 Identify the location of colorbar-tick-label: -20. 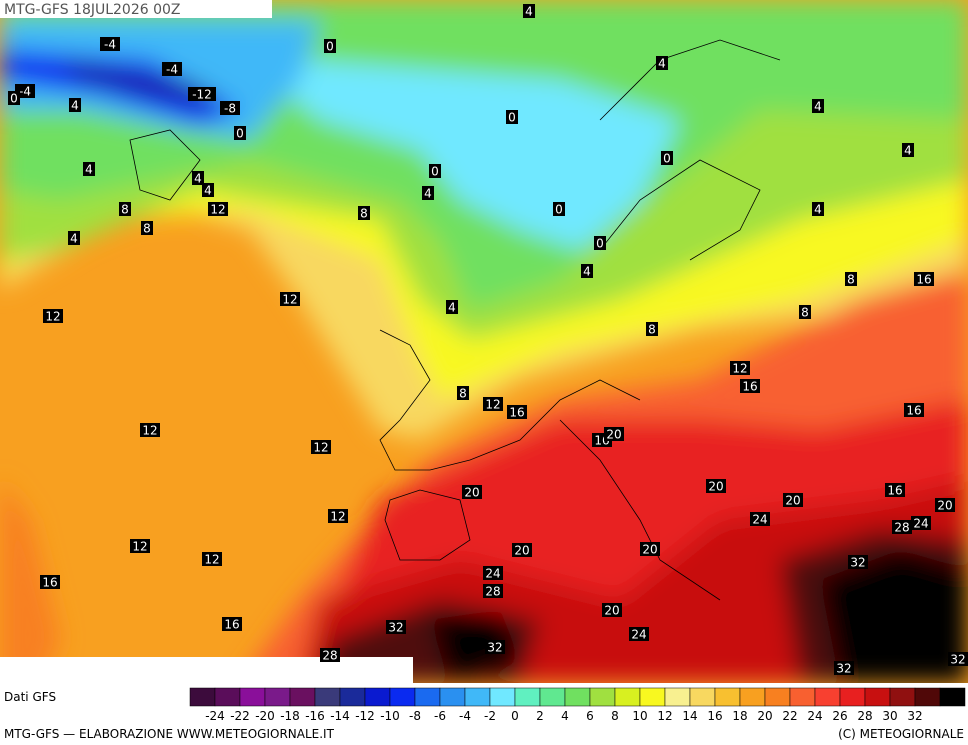
(265, 716).